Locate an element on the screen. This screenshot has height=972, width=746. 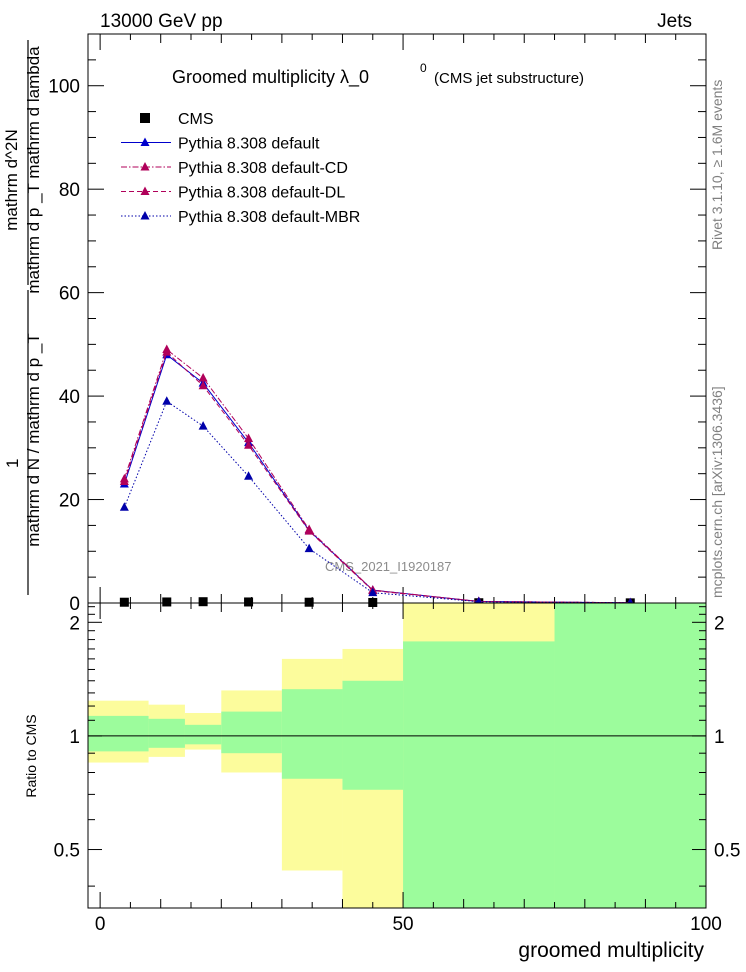
x-tick-label-1: 50 is located at coordinates (402, 924).